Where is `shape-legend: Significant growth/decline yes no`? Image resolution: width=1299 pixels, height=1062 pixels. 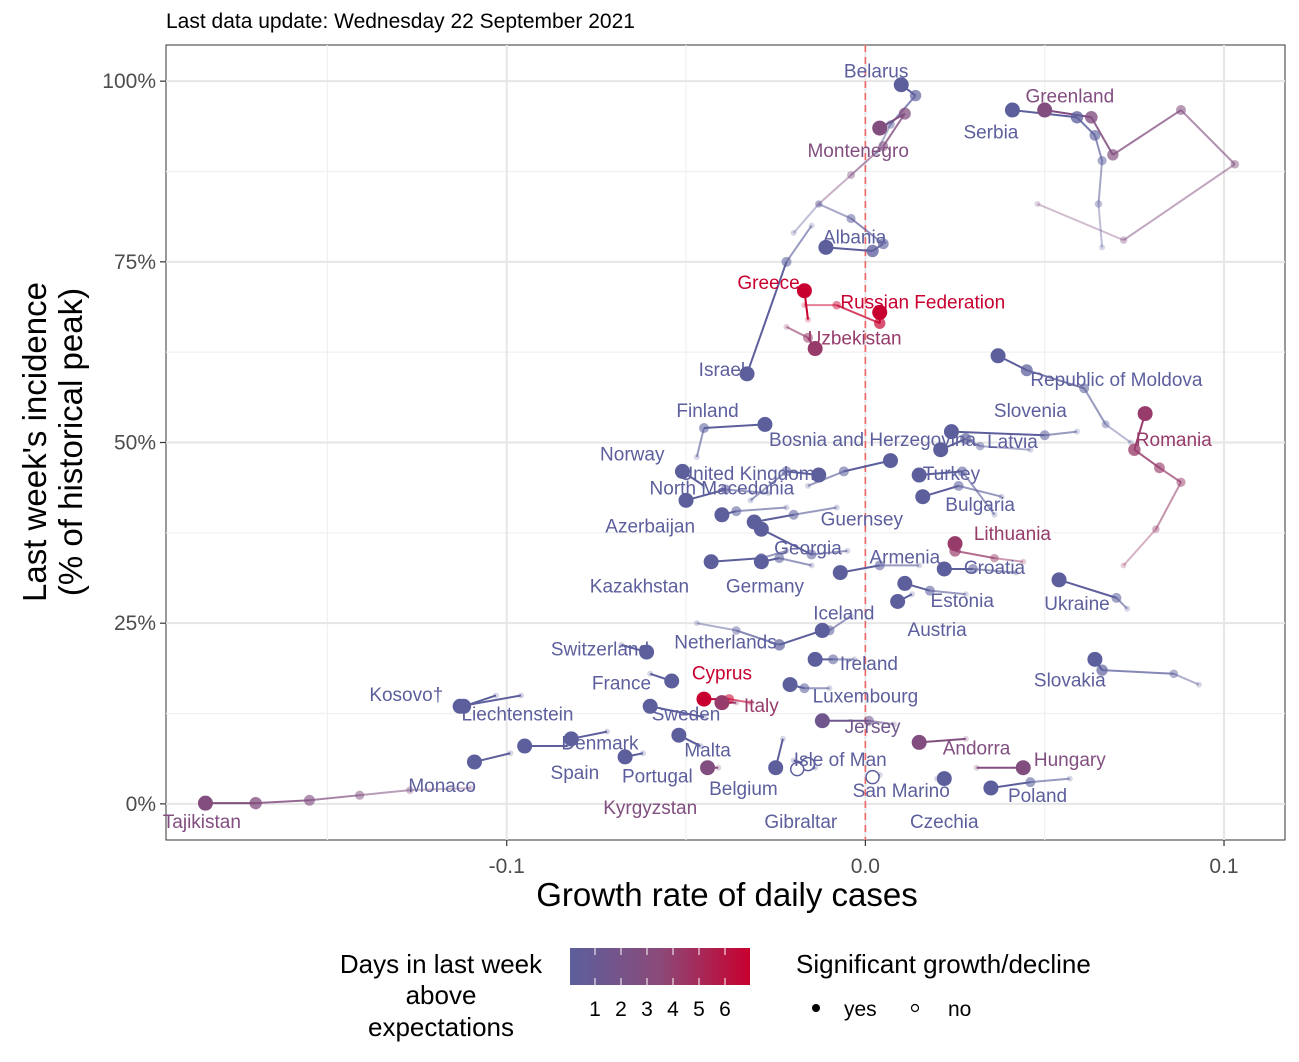 shape-legend: Significant growth/decline yes no is located at coordinates (943, 985).